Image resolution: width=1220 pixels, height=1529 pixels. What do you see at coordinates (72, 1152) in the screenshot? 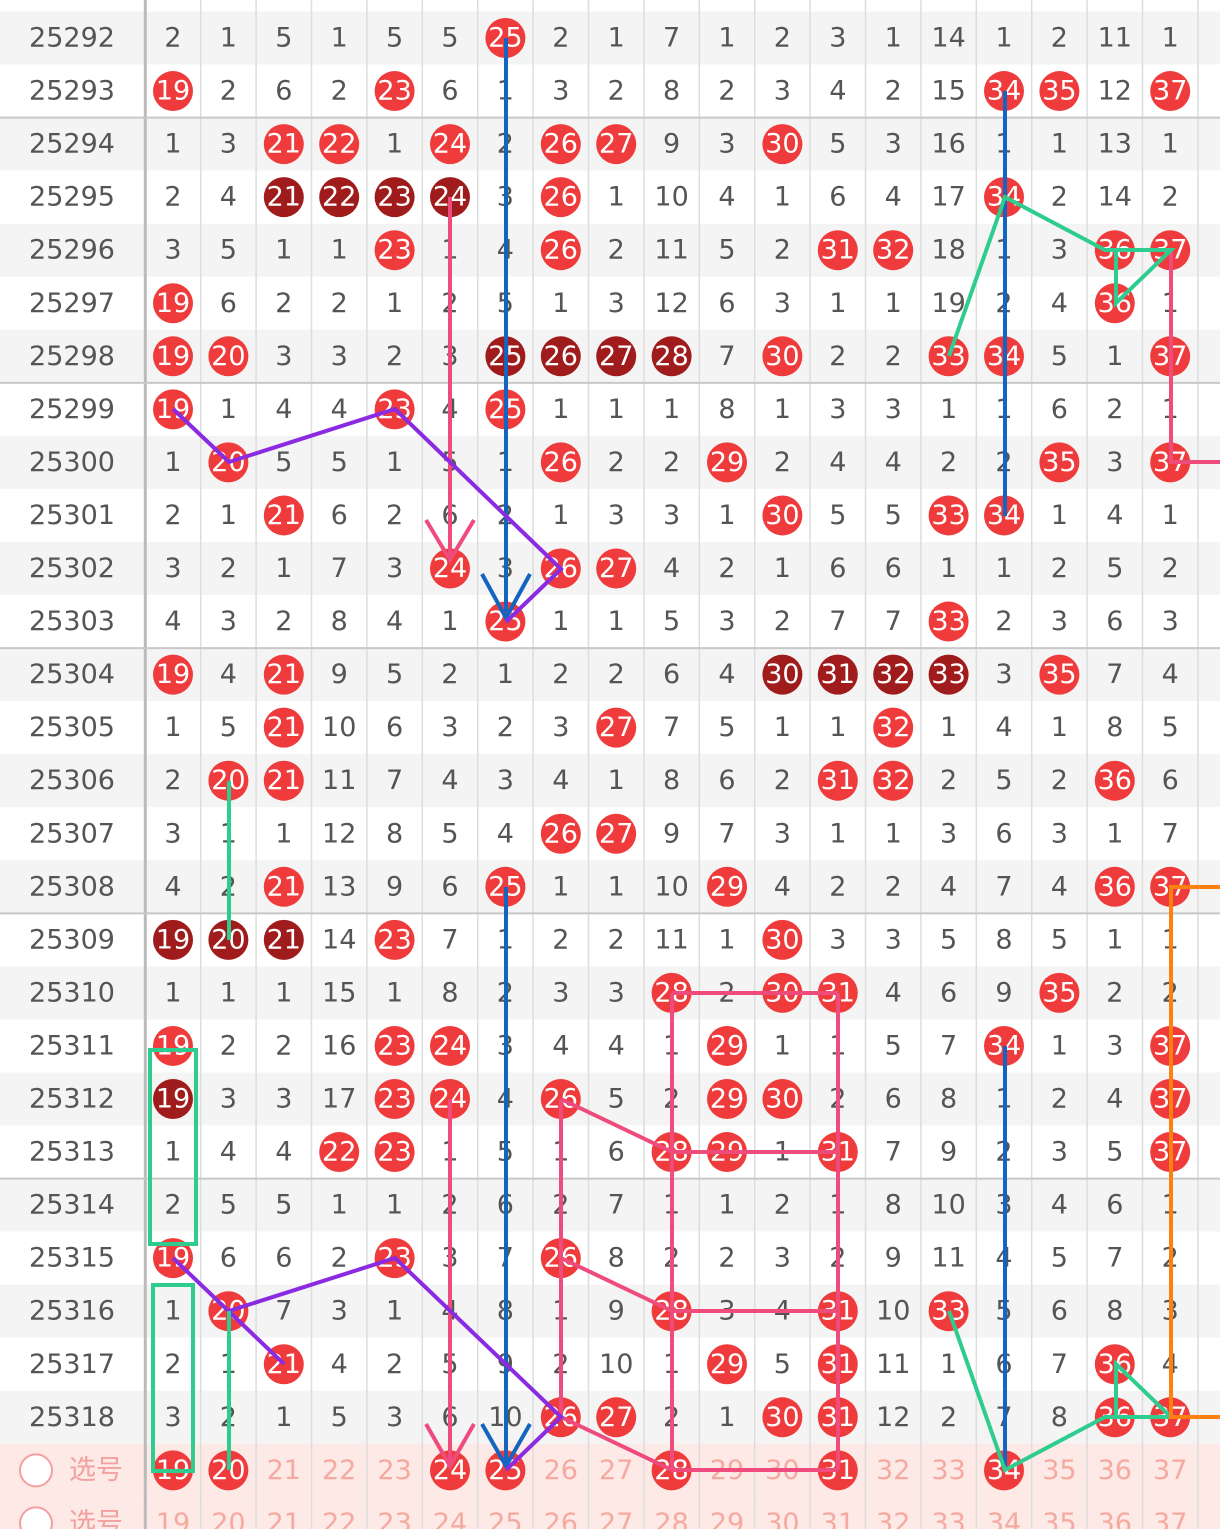
I see `period: 25313` at bounding box center [72, 1152].